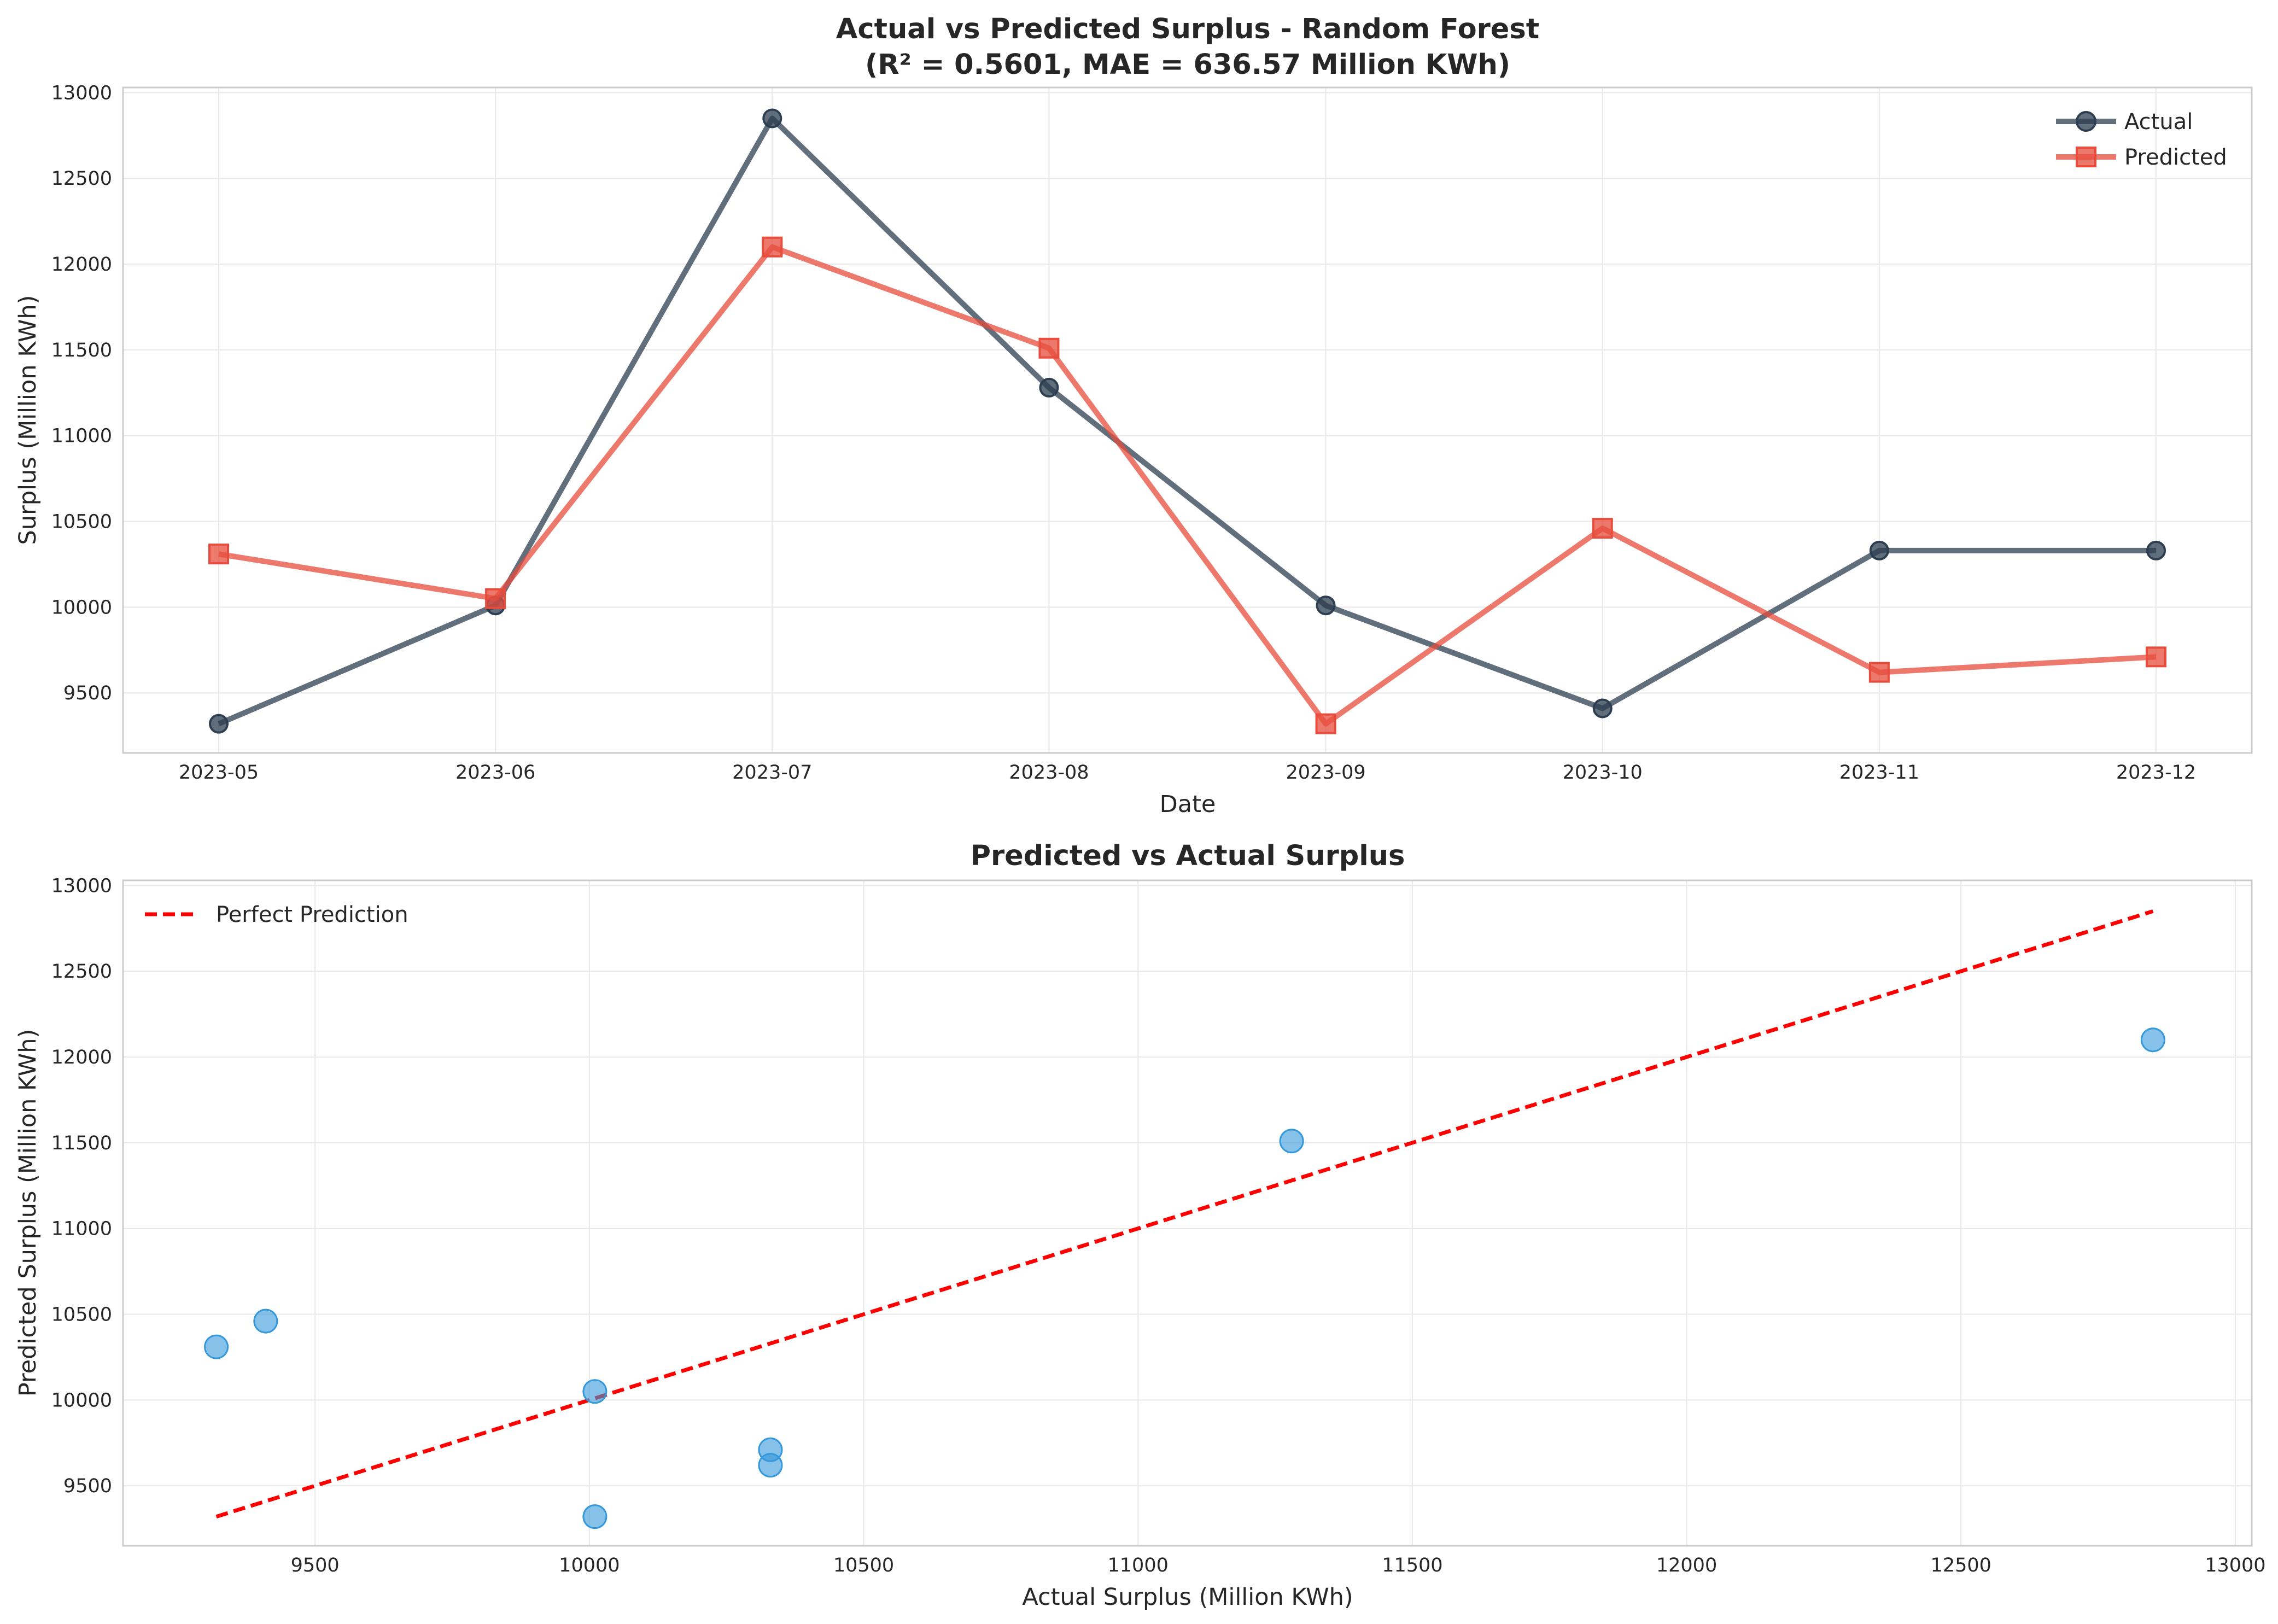 The image size is (2278, 1624). Describe the element at coordinates (1138, 1565) in the screenshot. I see `x-tick-label: 11000` at that location.